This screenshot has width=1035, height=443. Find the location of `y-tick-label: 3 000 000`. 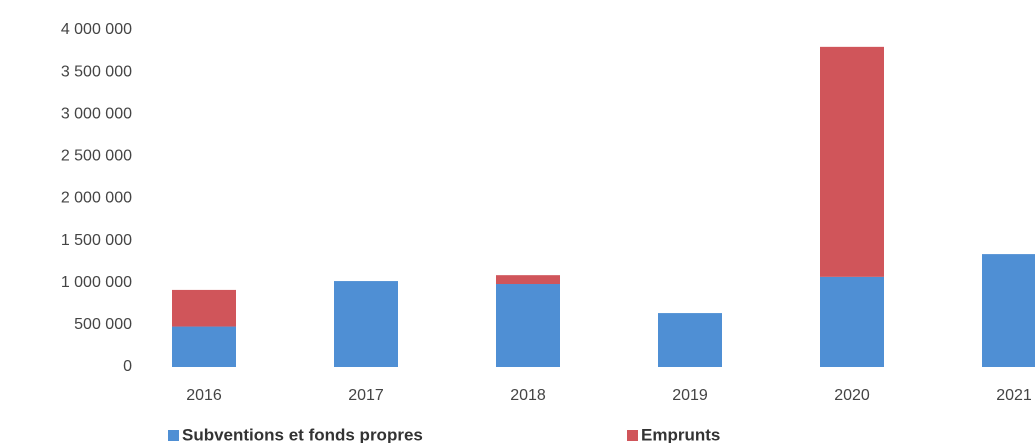

y-tick-label: 3 000 000 is located at coordinates (96, 113).